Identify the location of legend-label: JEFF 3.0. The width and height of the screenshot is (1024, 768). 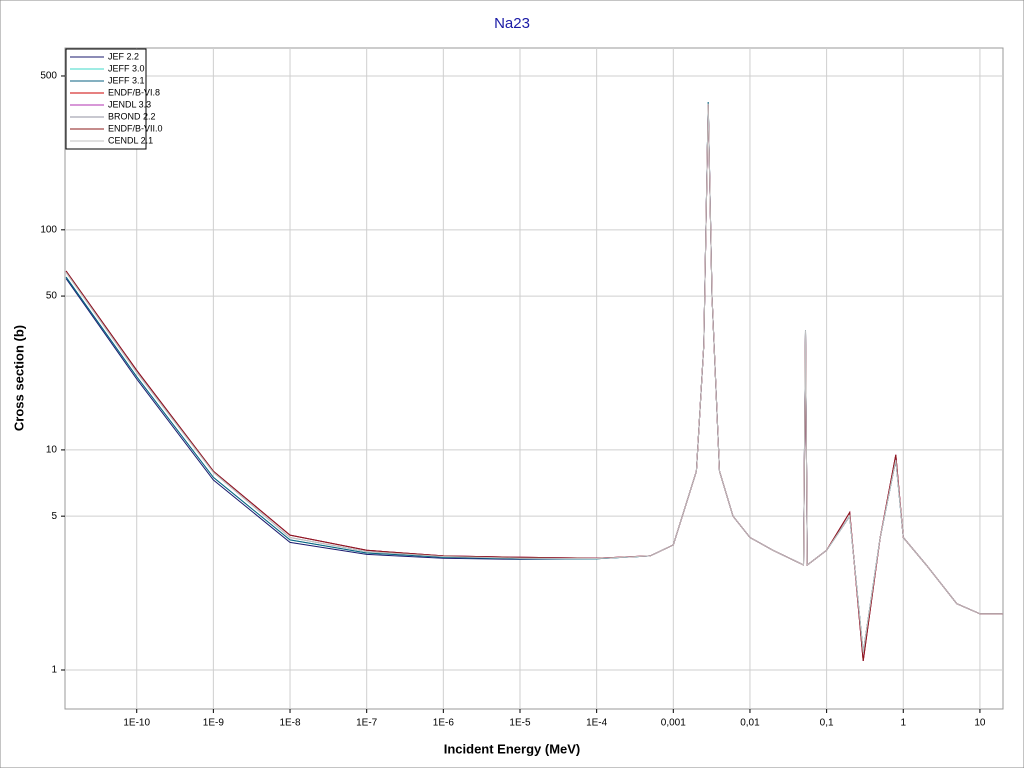
(126, 68).